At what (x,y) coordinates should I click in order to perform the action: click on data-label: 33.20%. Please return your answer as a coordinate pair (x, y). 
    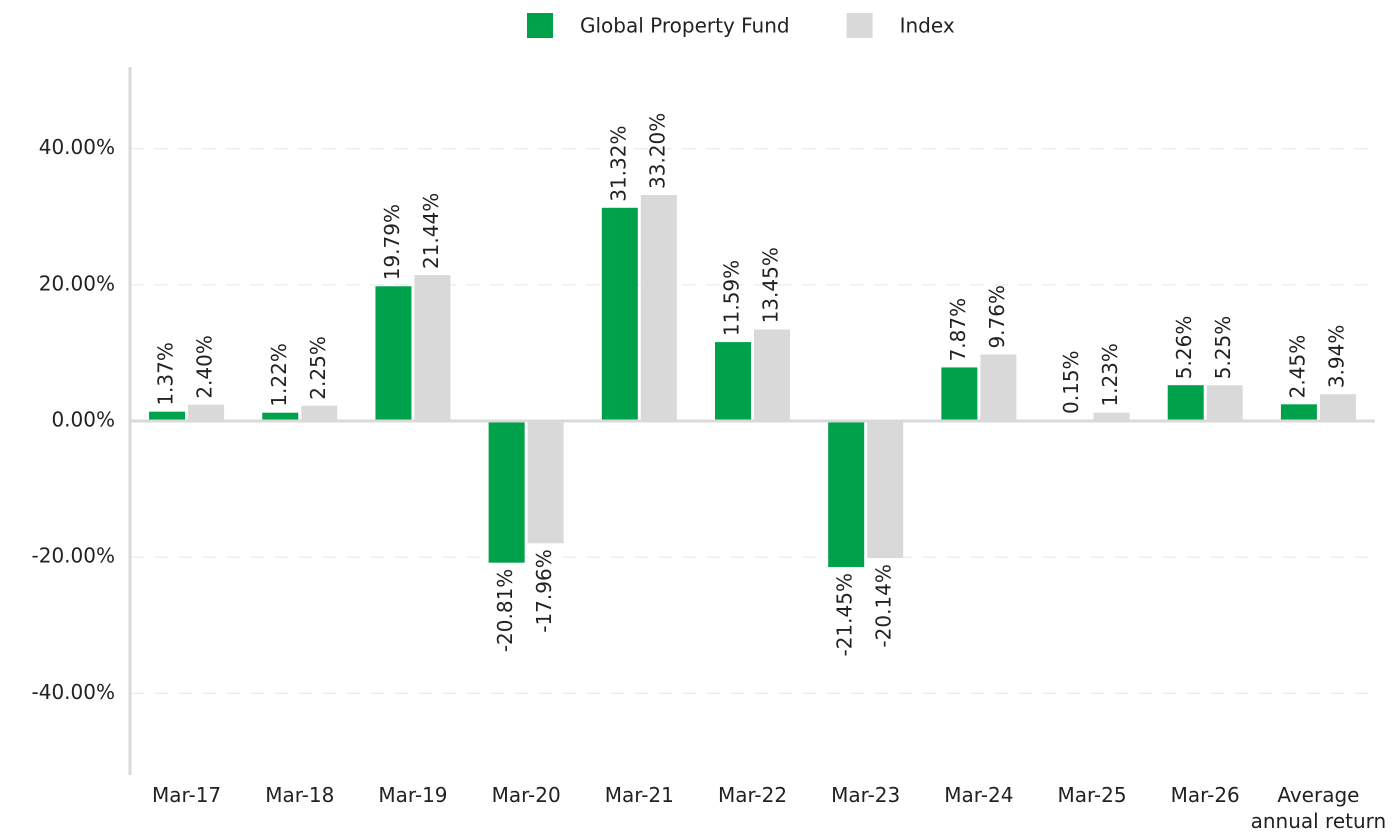
    Looking at the image, I should click on (657, 151).